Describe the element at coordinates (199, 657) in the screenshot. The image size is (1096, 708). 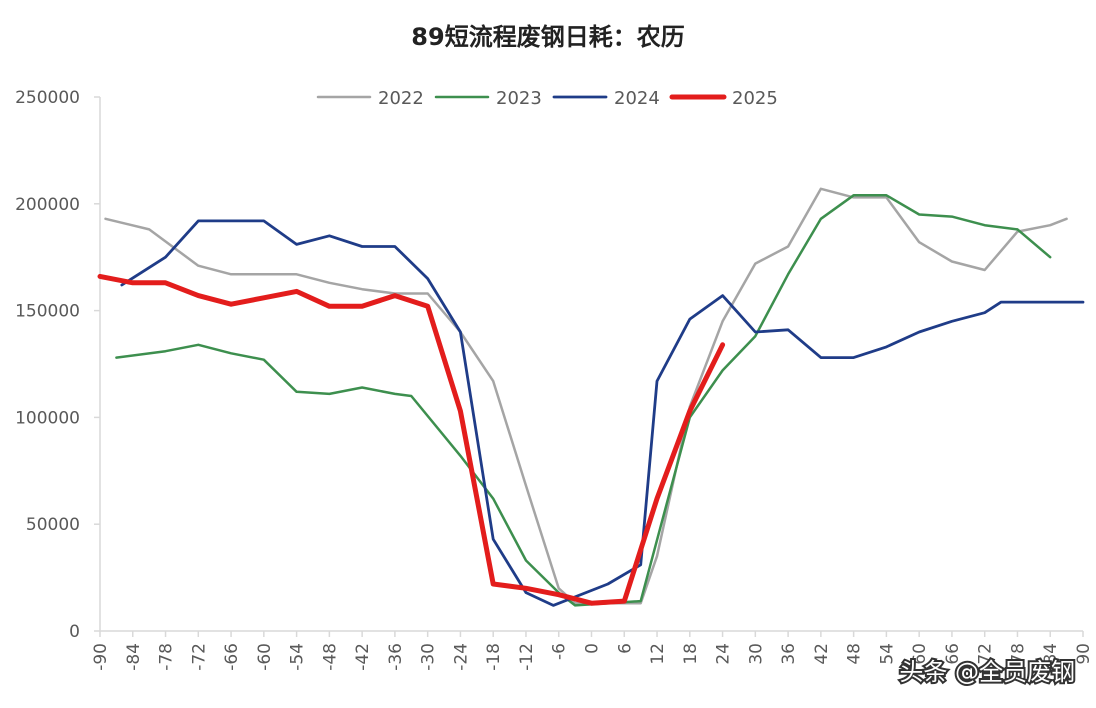
I see `x-tick-label: -72` at that location.